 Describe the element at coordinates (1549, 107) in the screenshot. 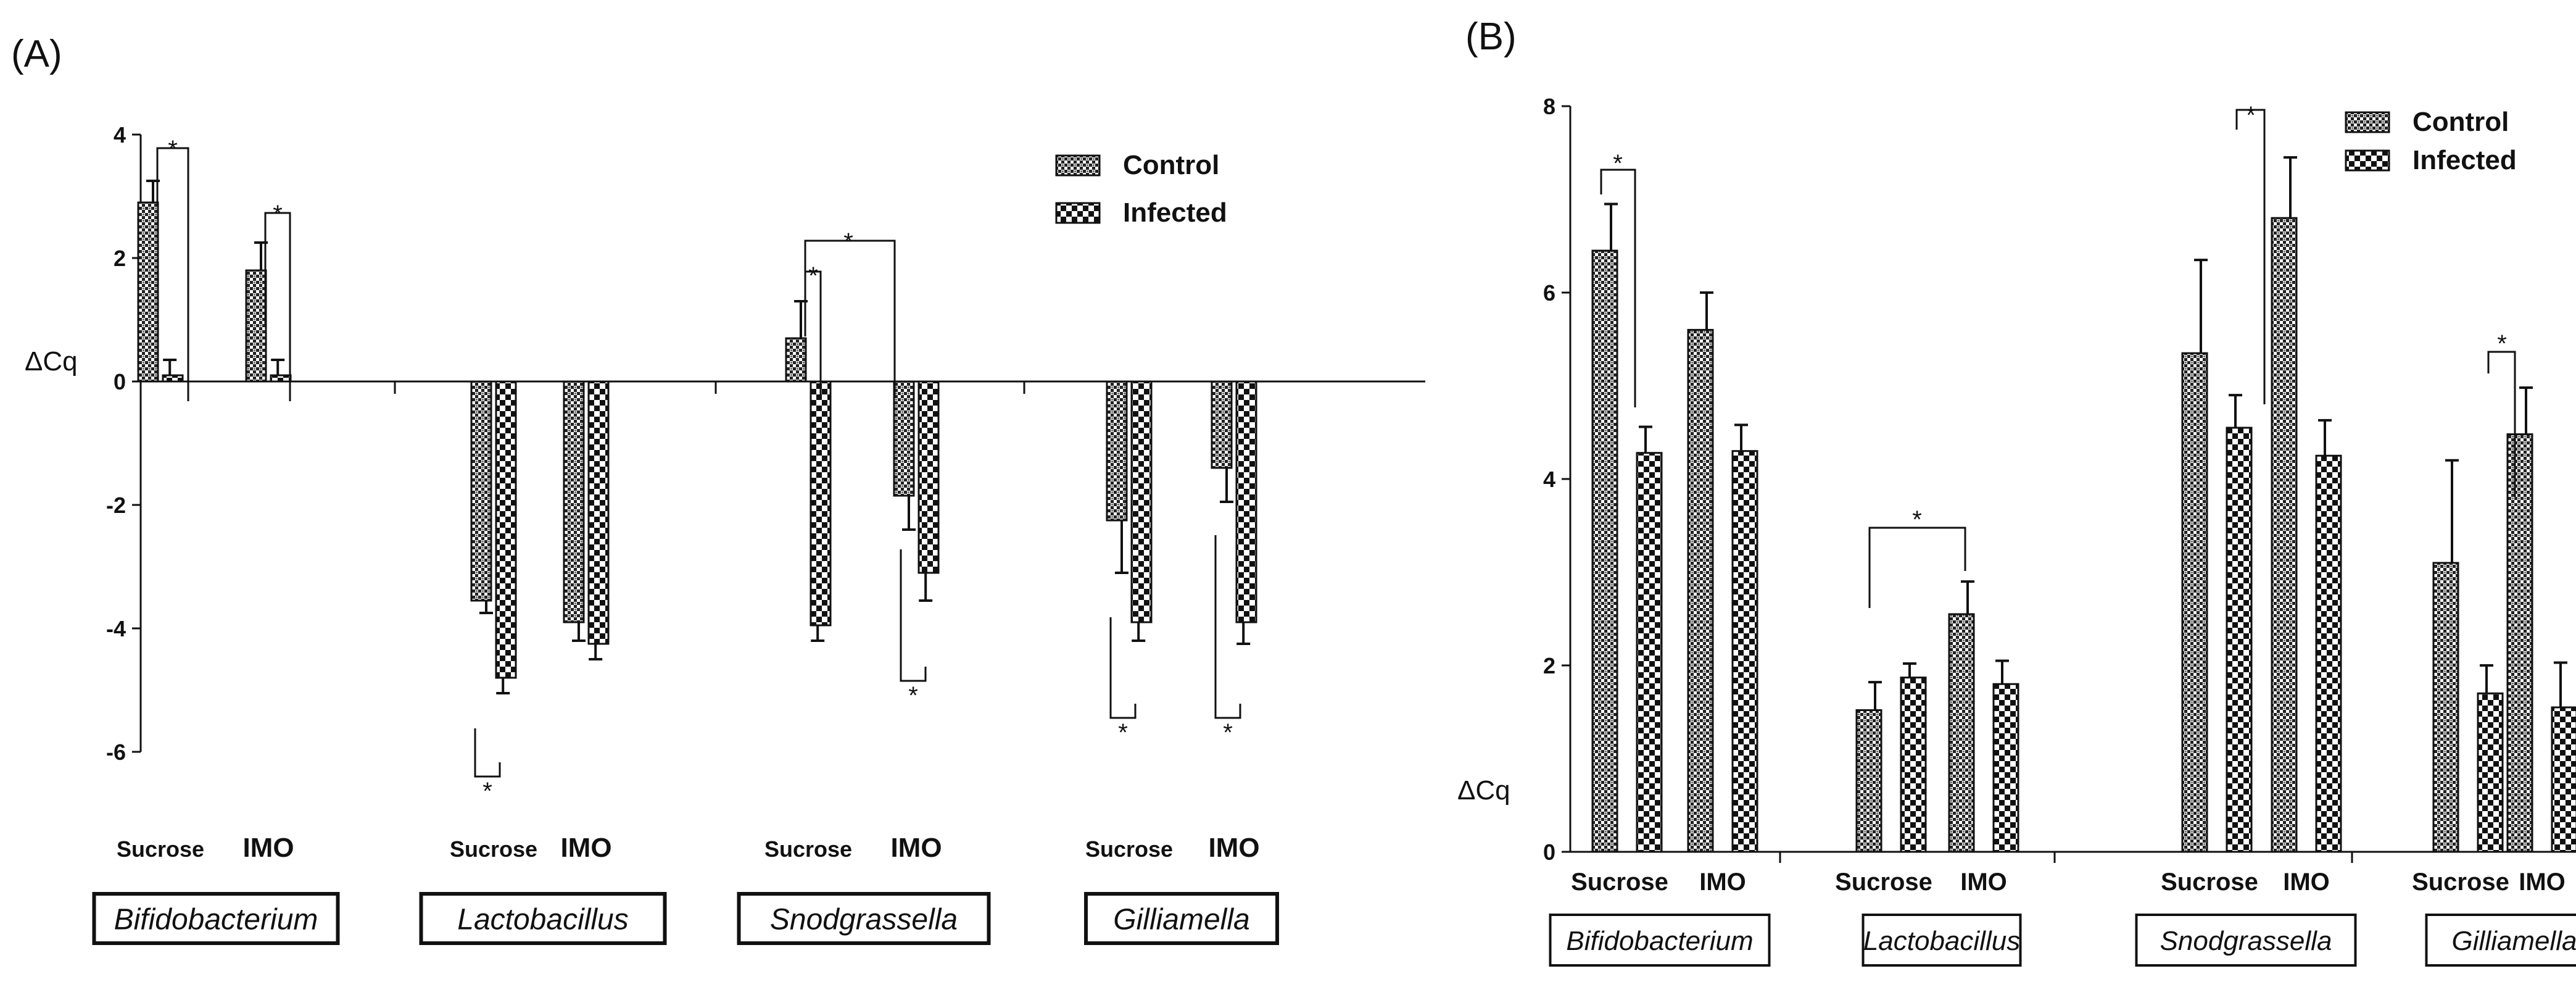

I see `y-tick-label: 8` at that location.